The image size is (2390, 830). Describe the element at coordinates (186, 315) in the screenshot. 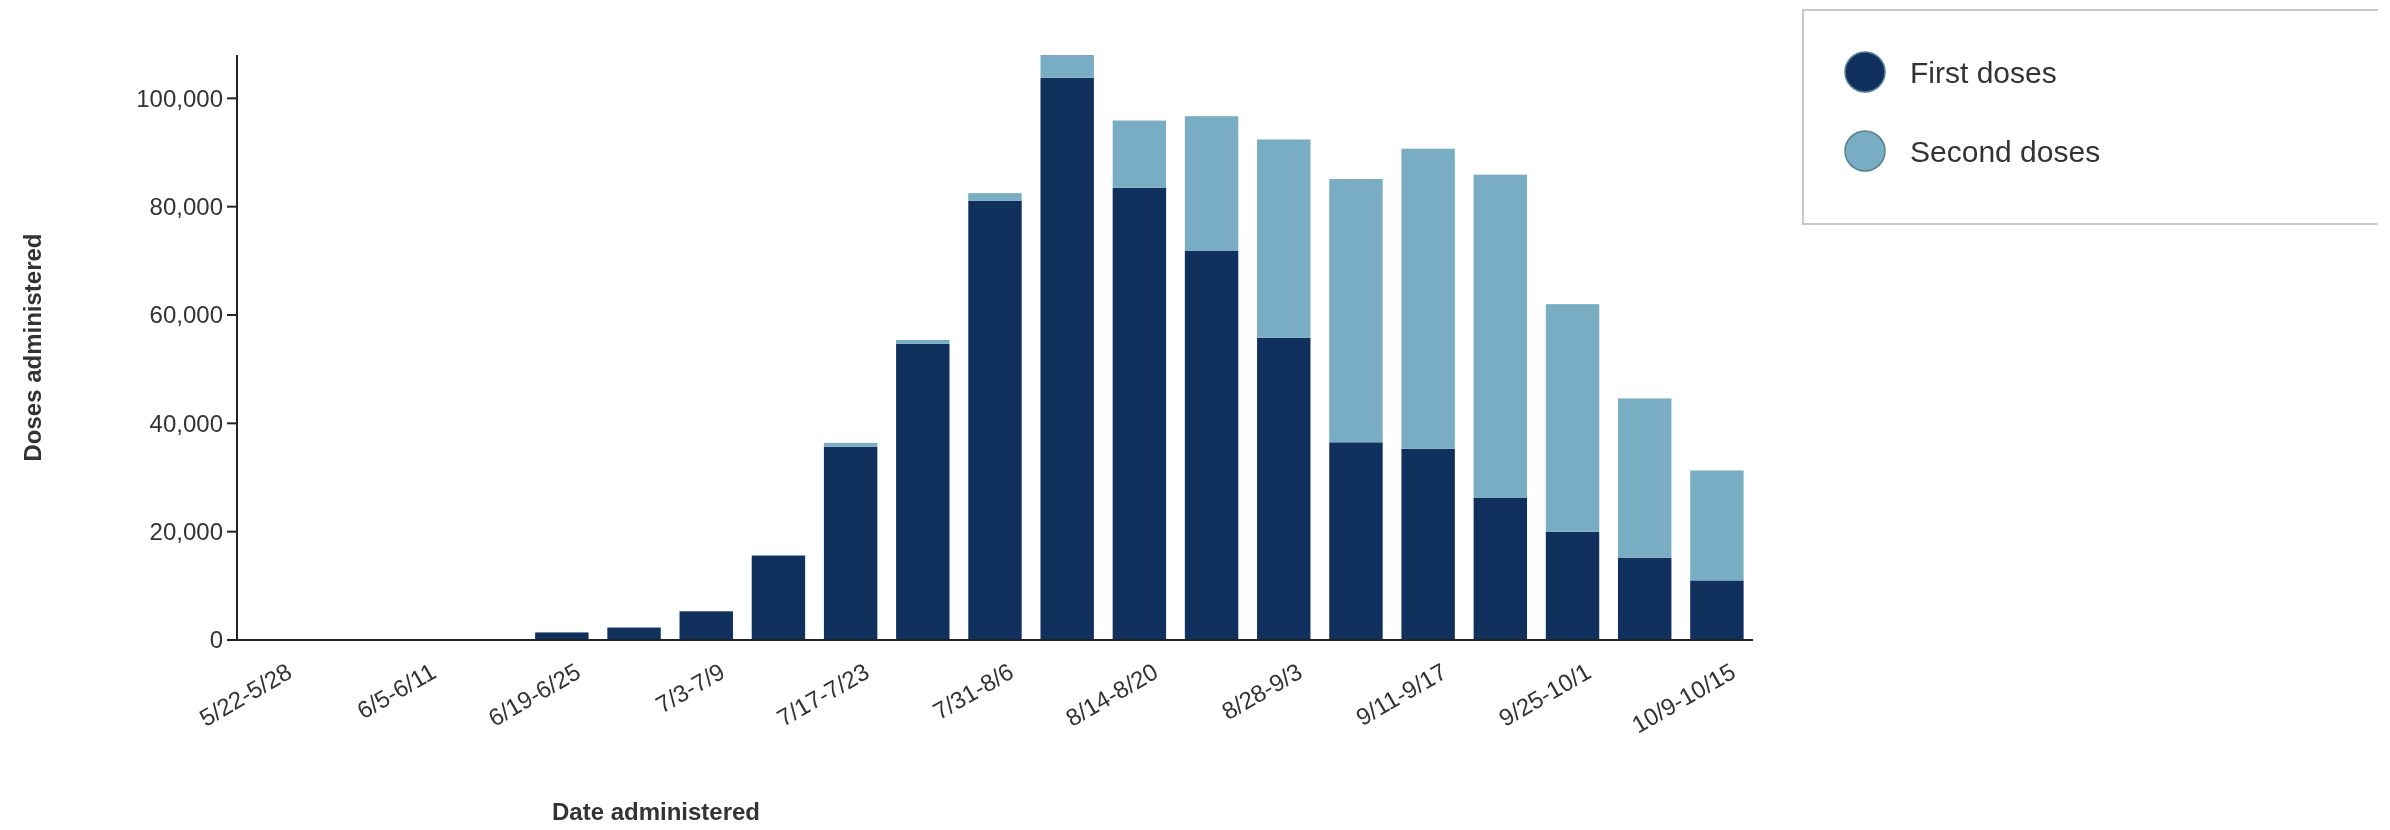

I see `y-tick-label: 60,000` at that location.